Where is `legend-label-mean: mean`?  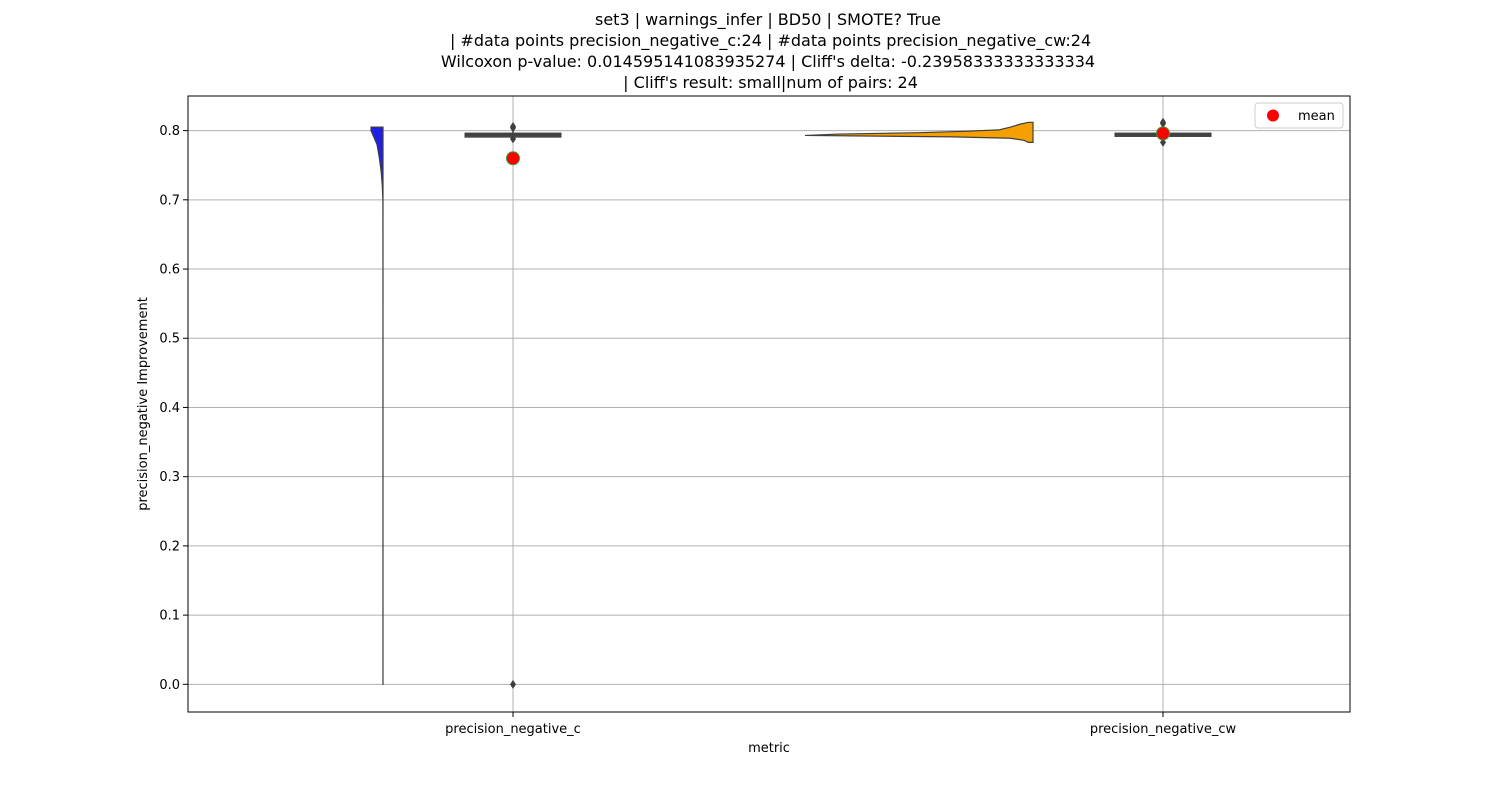 legend-label-mean: mean is located at coordinates (1316, 116).